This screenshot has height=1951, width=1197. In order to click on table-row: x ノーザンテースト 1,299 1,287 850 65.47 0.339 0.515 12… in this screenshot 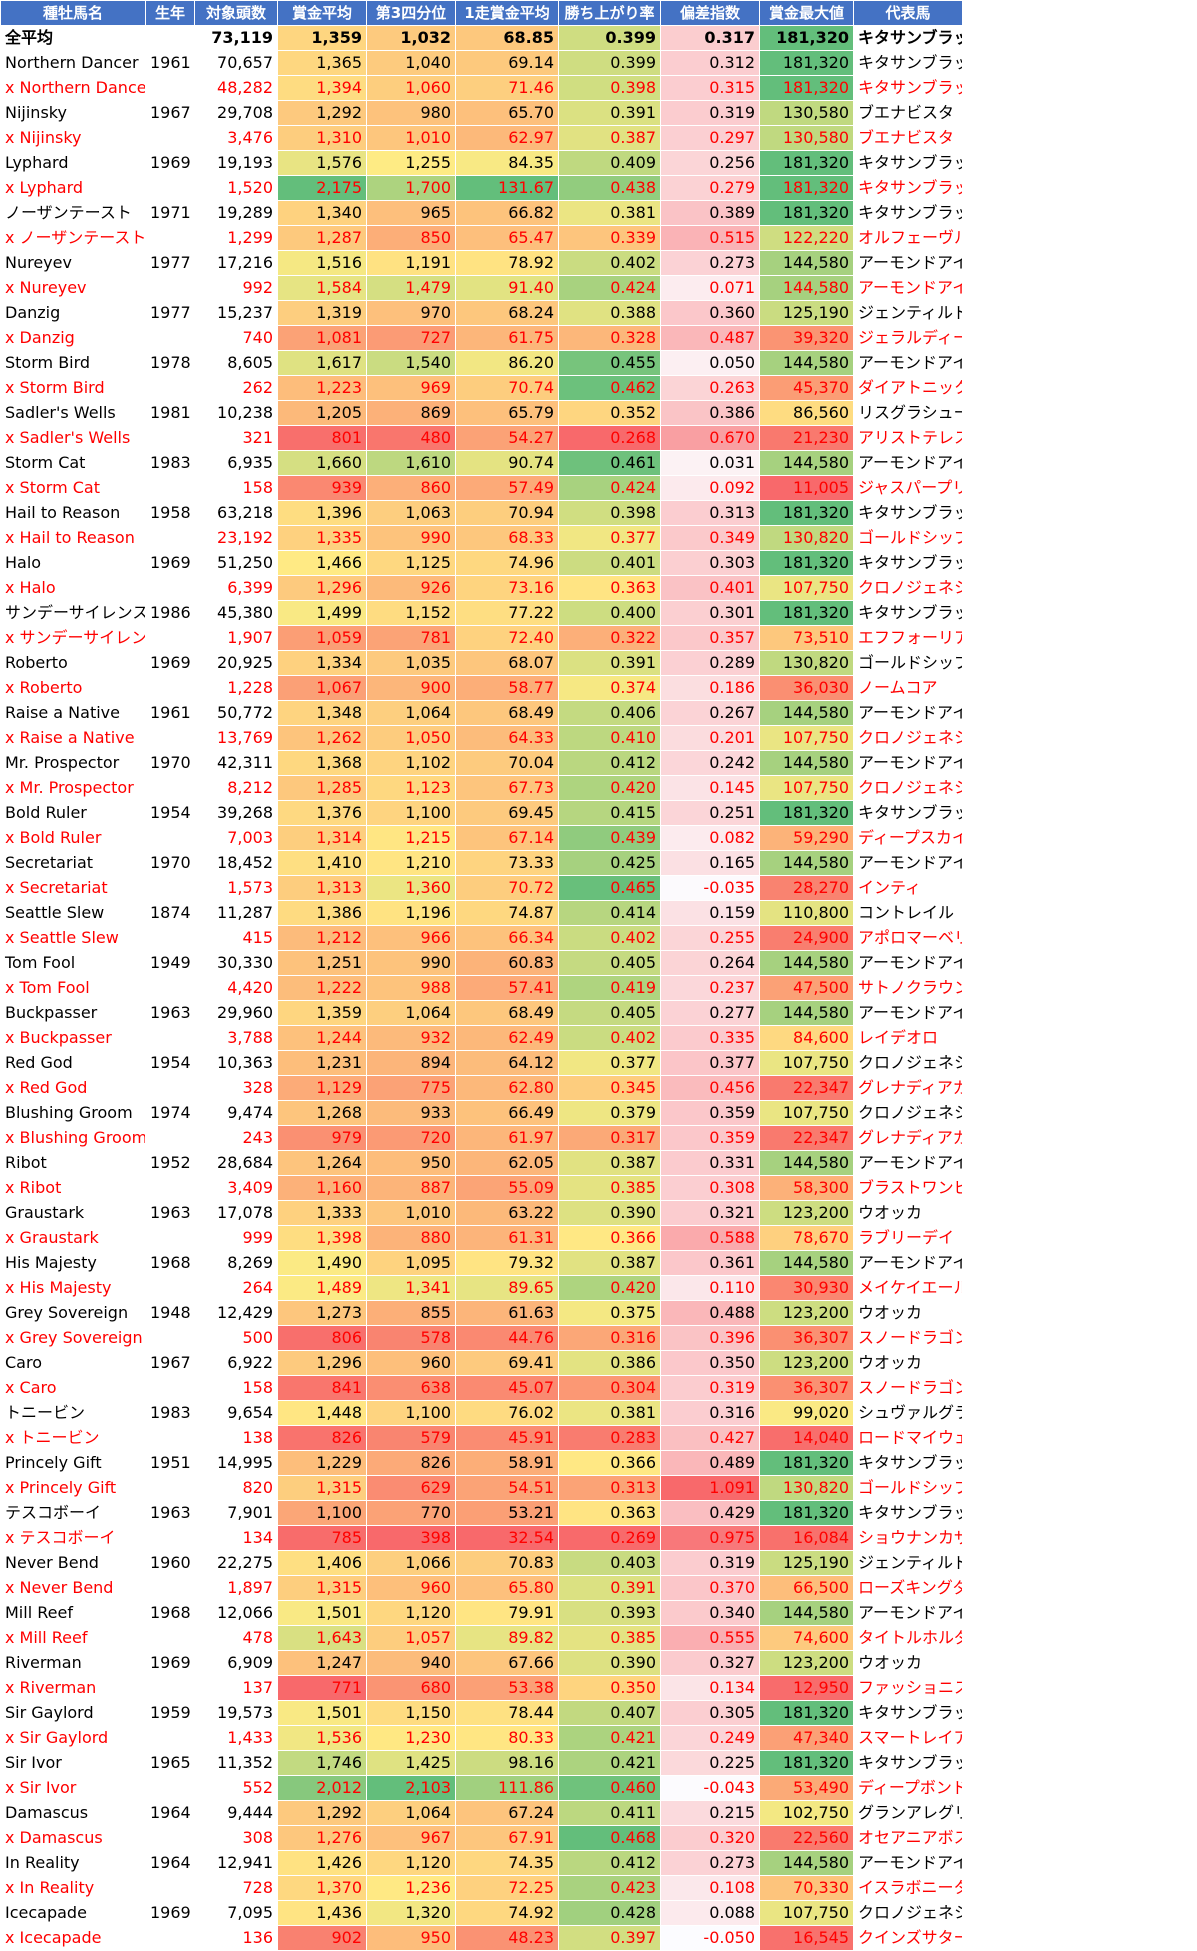, I will do `click(481, 238)`.